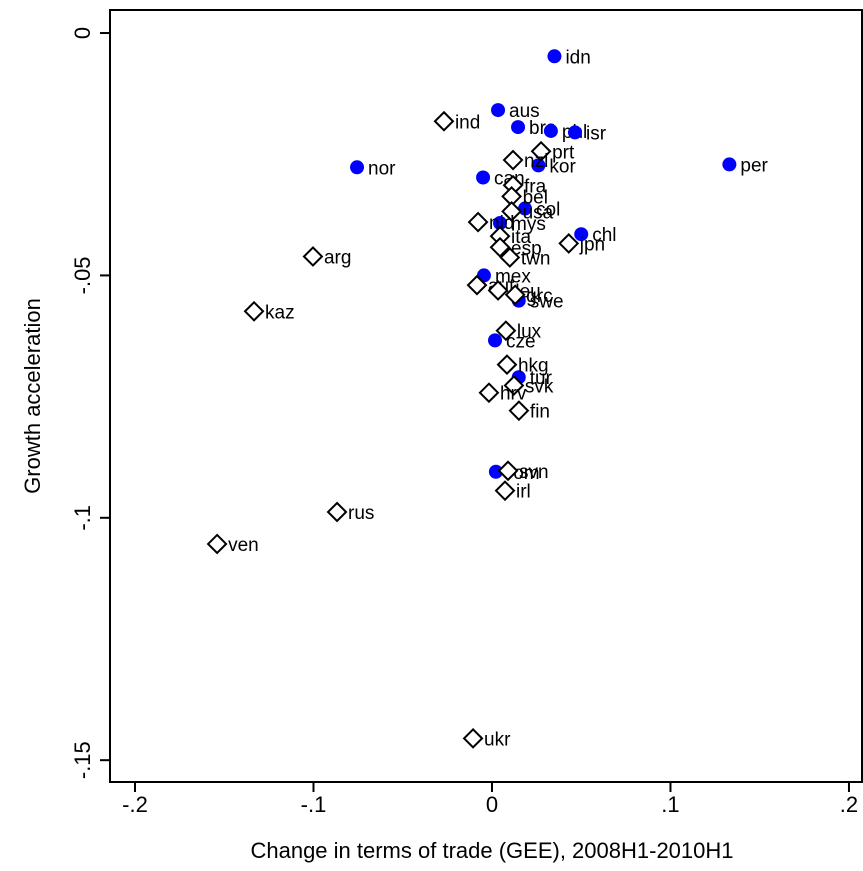 The height and width of the screenshot is (871, 863). What do you see at coordinates (562, 166) in the screenshot?
I see `point-label: kor` at bounding box center [562, 166].